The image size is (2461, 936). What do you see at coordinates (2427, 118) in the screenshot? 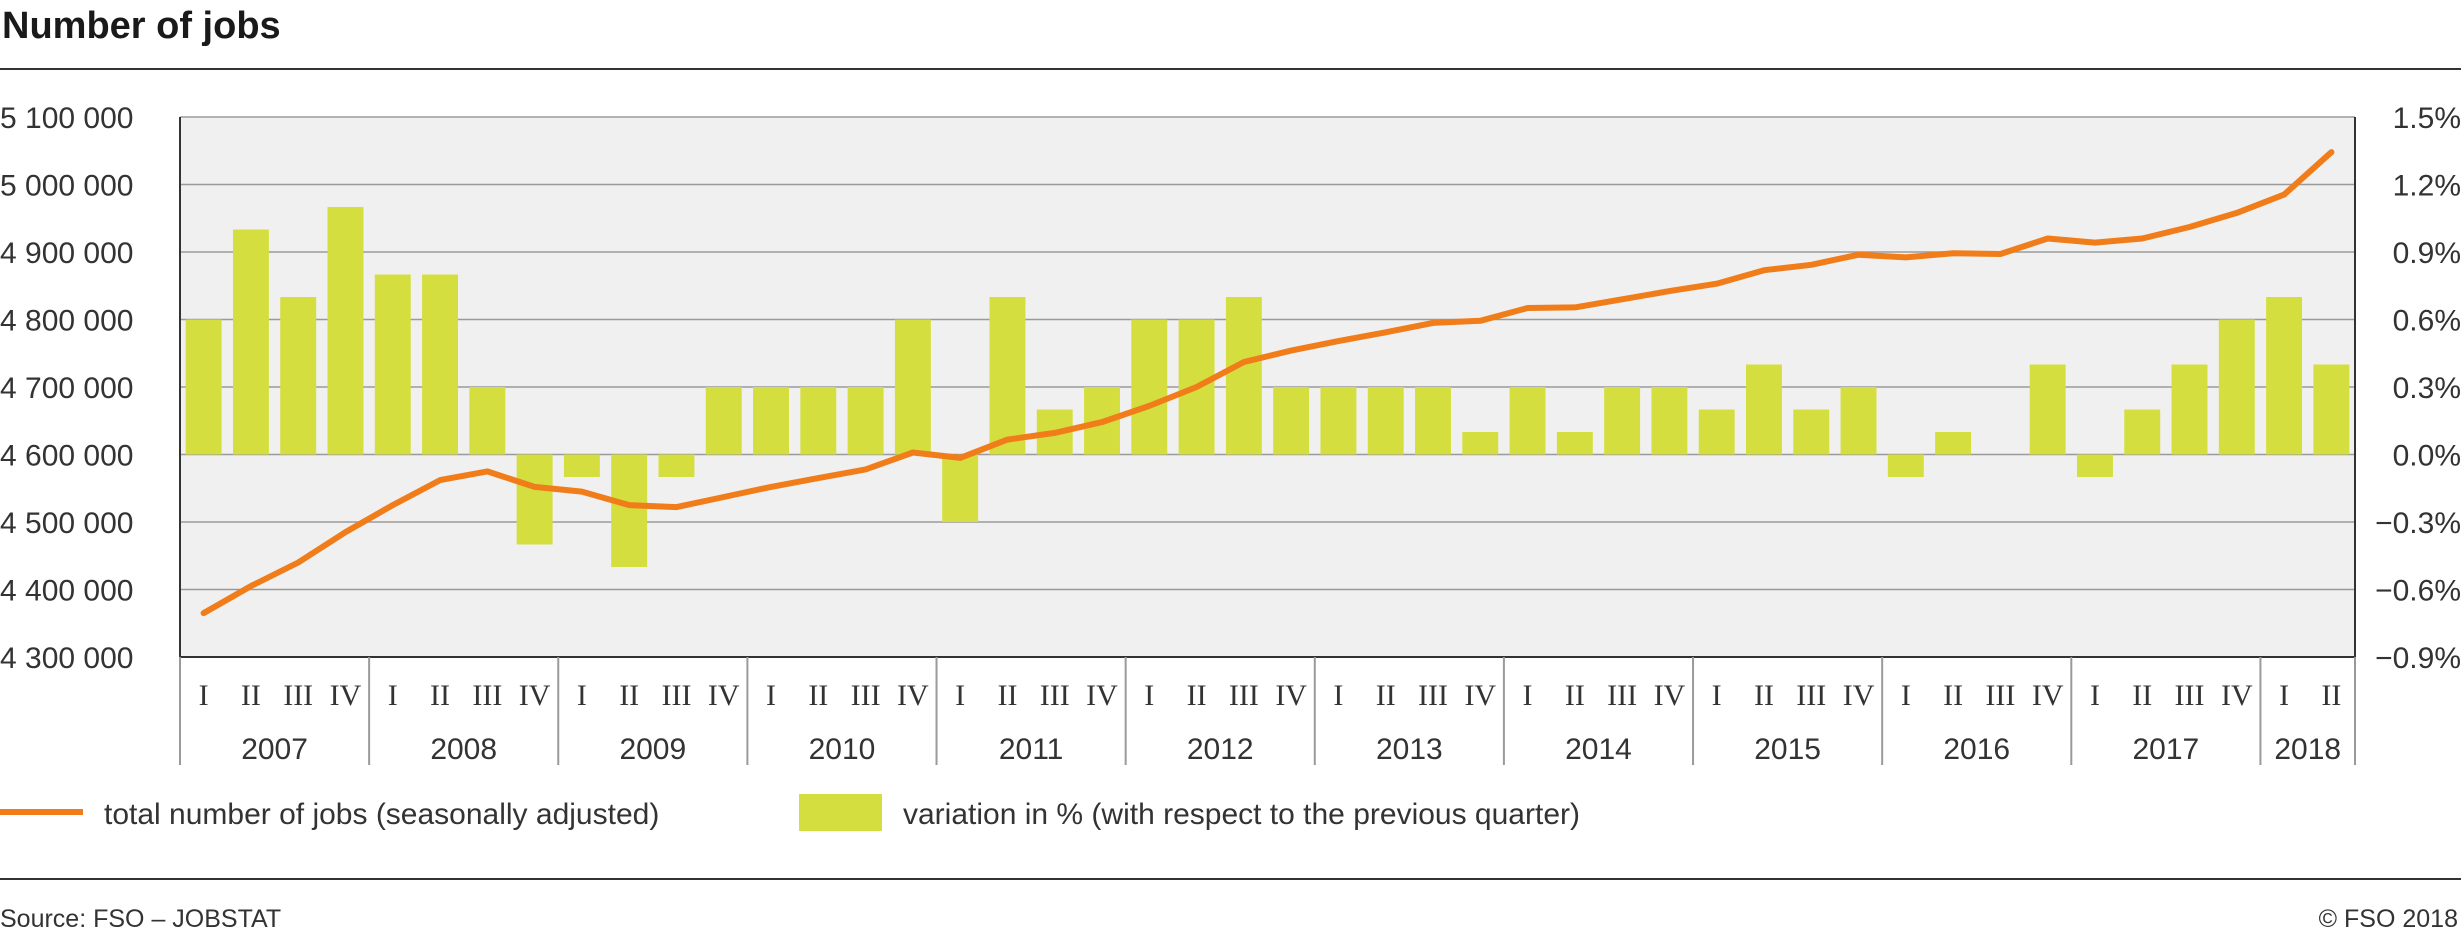
I see `right-tick-label: 1.5%` at bounding box center [2427, 118].